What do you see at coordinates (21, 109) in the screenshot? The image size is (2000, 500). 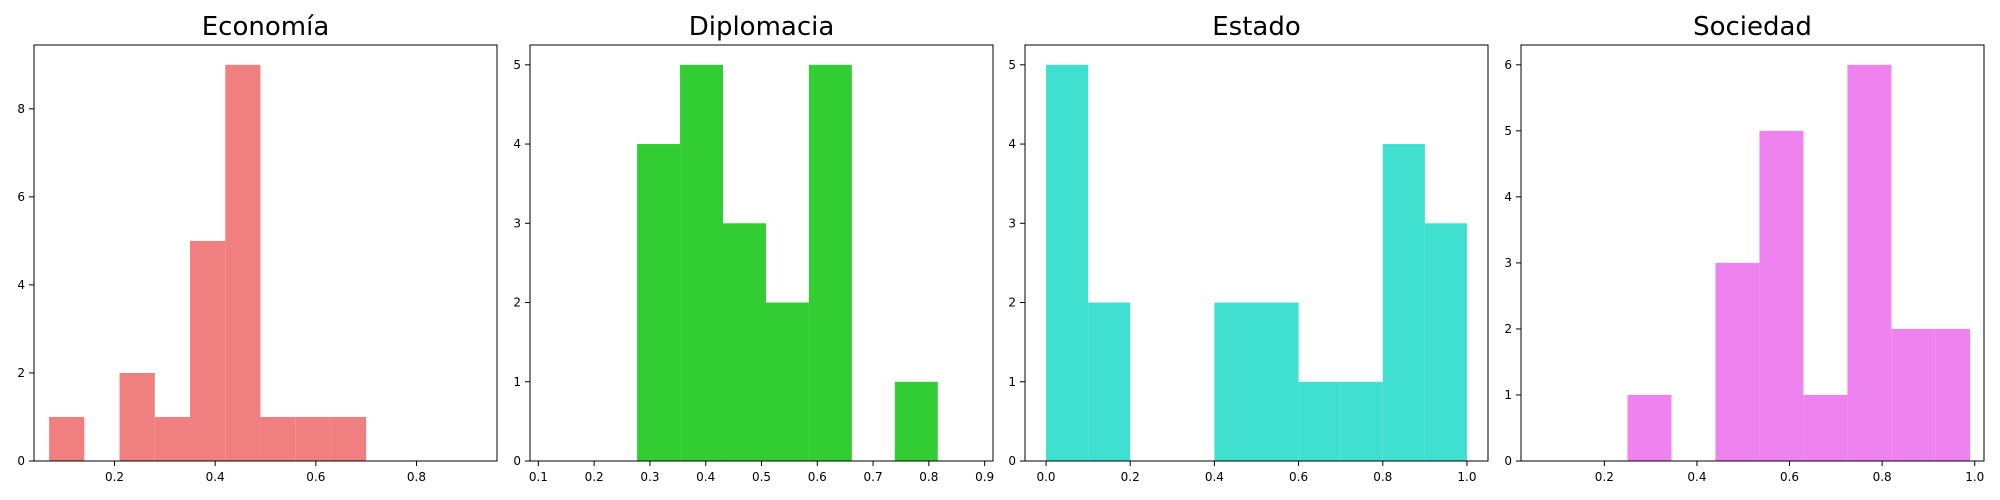 I see `y-tick-label: 8` at bounding box center [21, 109].